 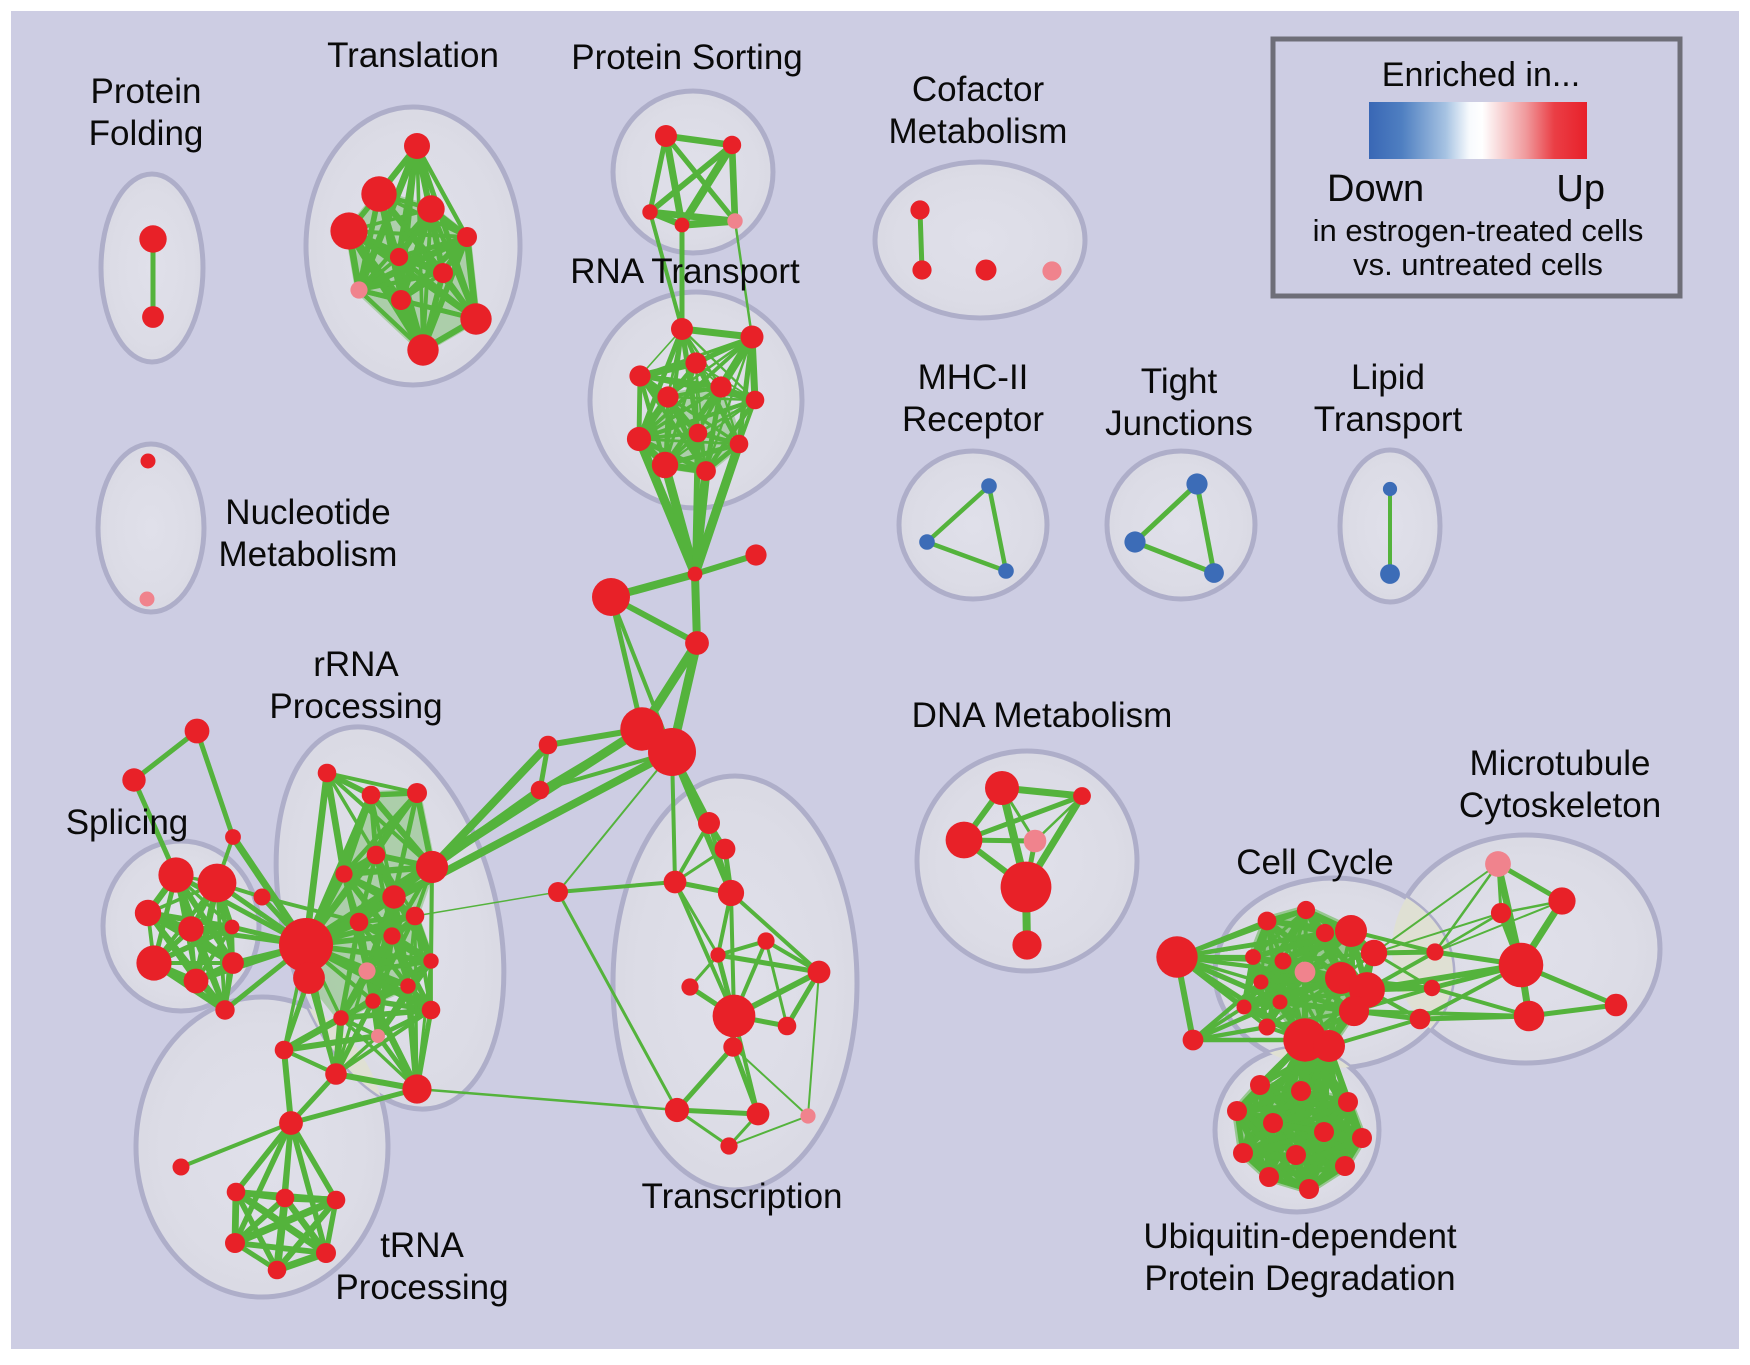 I want to click on svg-text: tRNA, so click(x=422, y=1245).